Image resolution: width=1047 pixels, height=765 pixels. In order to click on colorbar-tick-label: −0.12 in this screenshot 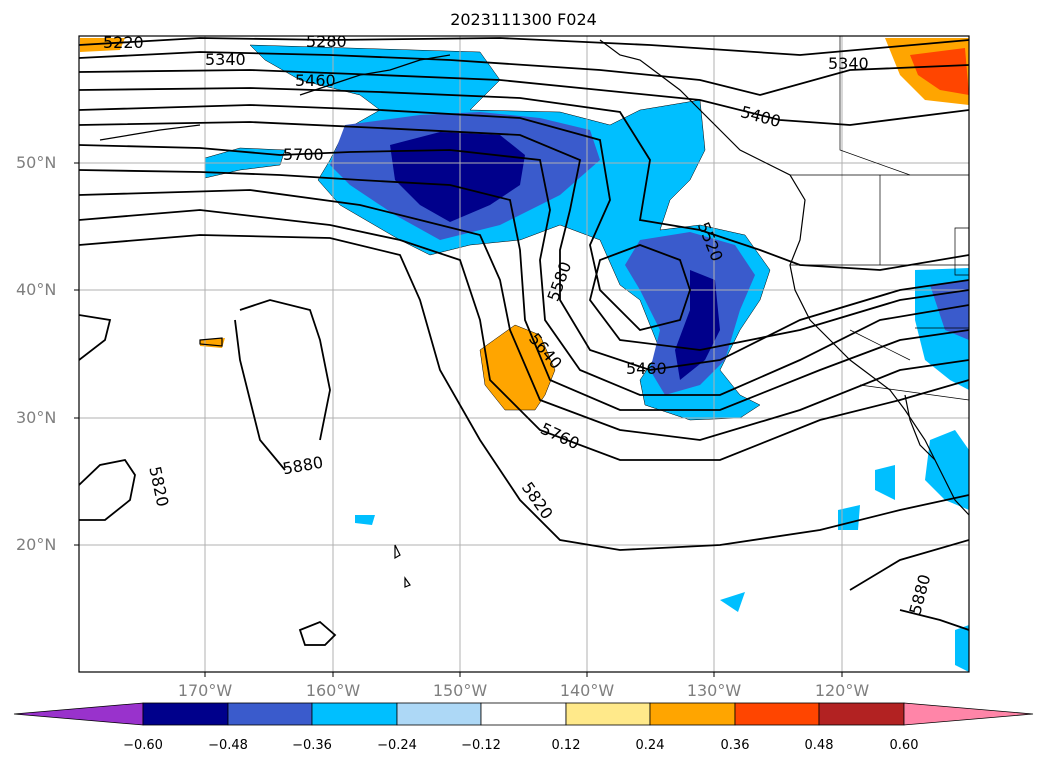, I will do `click(481, 745)`.